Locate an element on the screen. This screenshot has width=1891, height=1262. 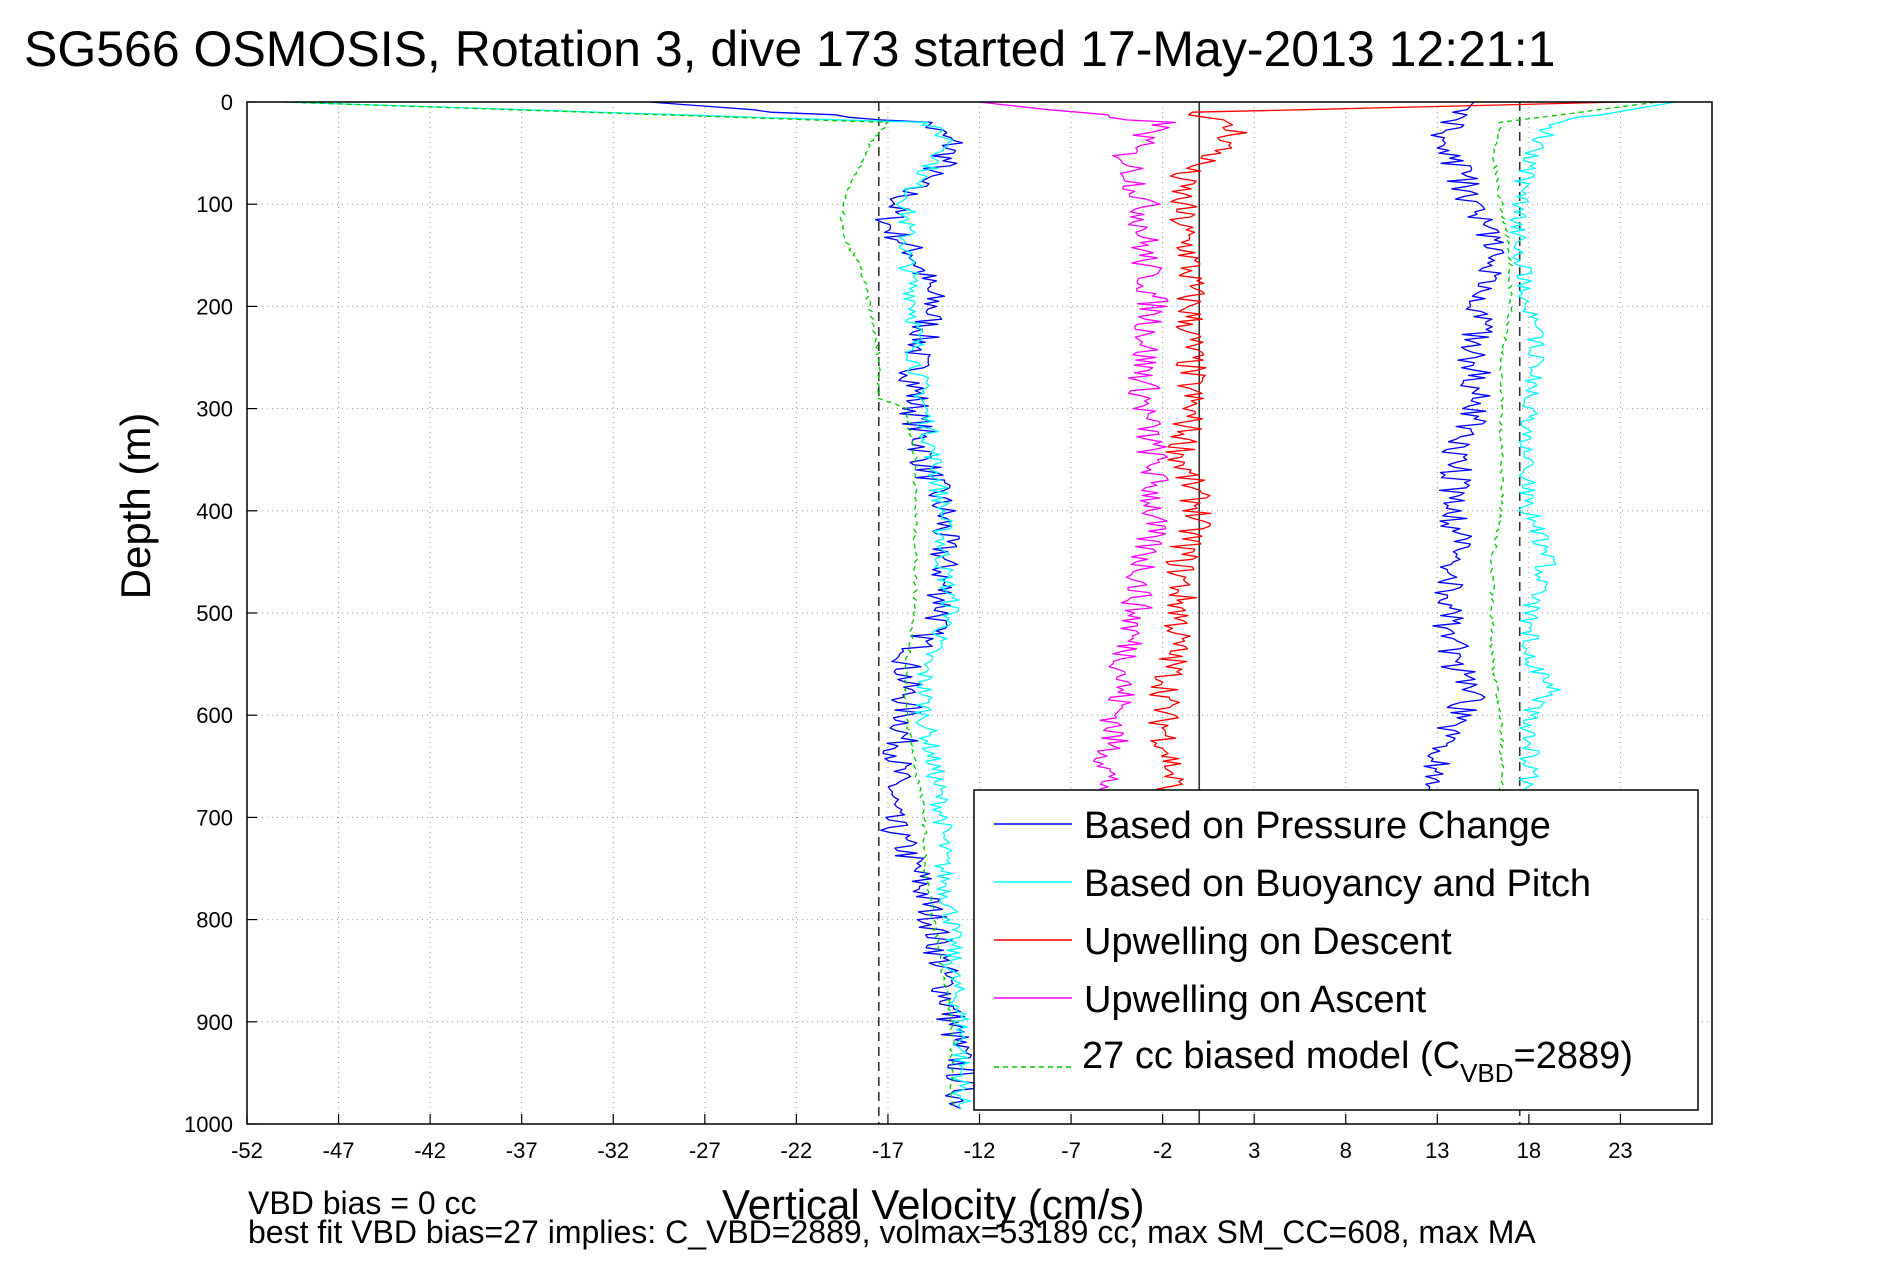
legend-label-model: 27 cc biased model (CVBD=2889) is located at coordinates (1357, 1061).